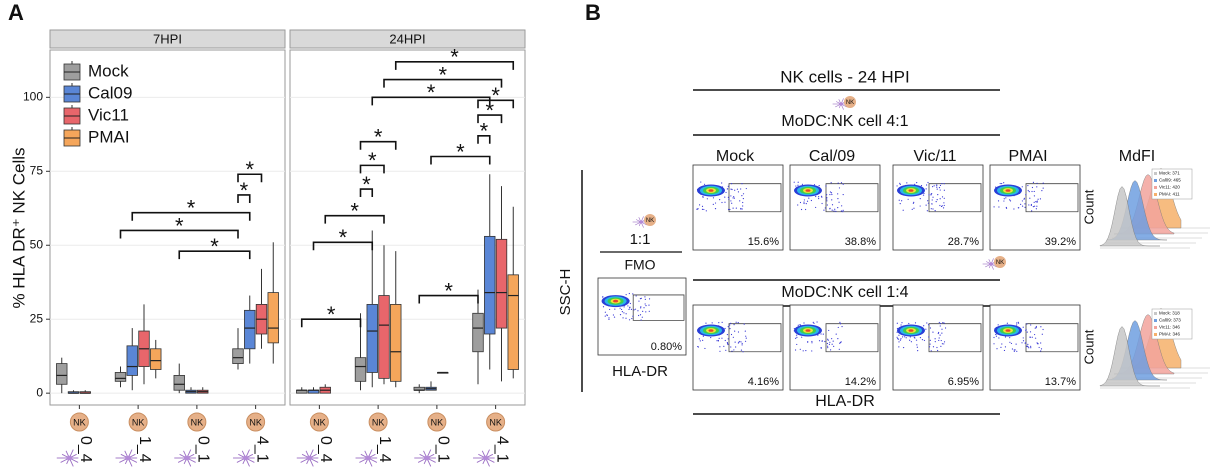 Image resolution: width=1210 pixels, height=470 pixels. I want to click on column-header: Vic/11, so click(935, 156).